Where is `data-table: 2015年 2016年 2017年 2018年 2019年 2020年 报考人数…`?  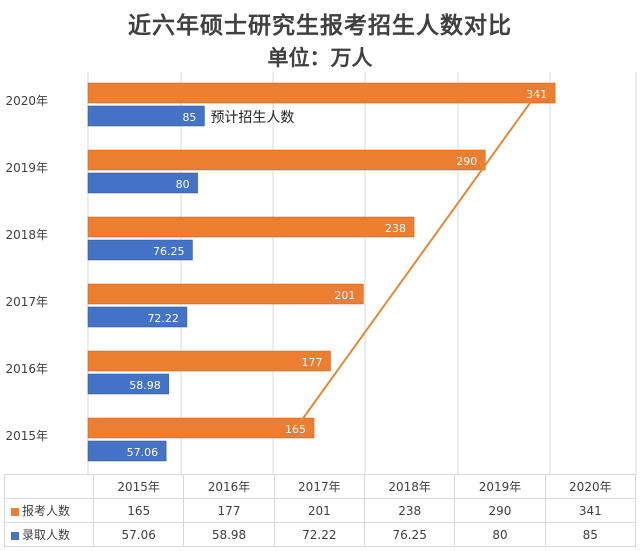 data-table: 2015年 2016年 2017年 2018年 2019年 2020年 报考人数… is located at coordinates (320, 510).